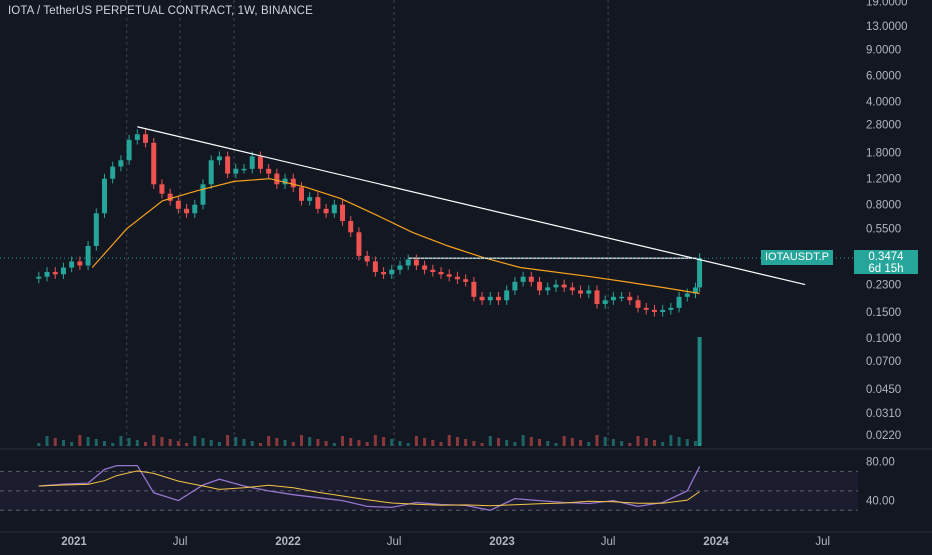 Image resolution: width=932 pixels, height=555 pixels. What do you see at coordinates (502, 542) in the screenshot?
I see `time-axis-label: 2023` at bounding box center [502, 542].